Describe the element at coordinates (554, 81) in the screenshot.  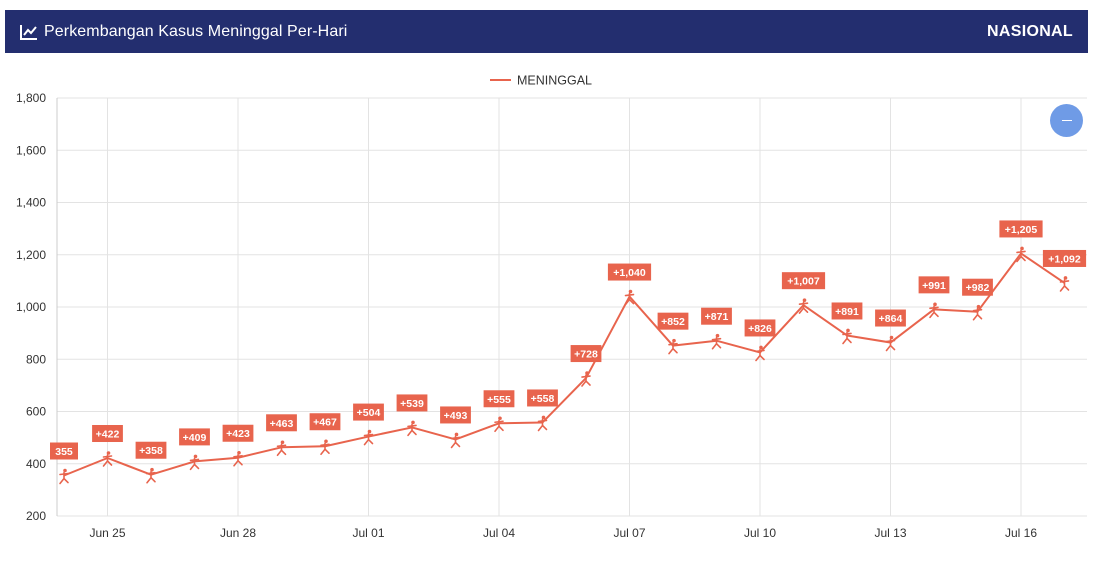
I see `legend-label: MENINGGAL` at that location.